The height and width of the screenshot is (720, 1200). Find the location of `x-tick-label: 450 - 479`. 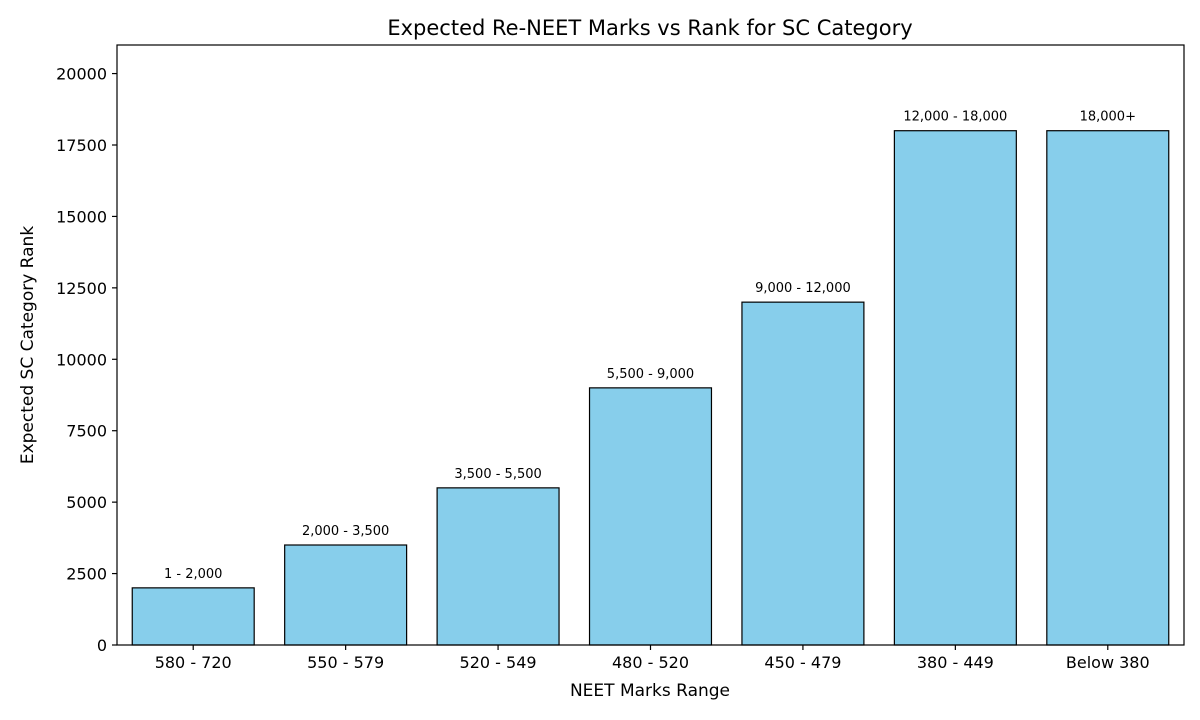

x-tick-label: 450 - 479 is located at coordinates (802, 662).